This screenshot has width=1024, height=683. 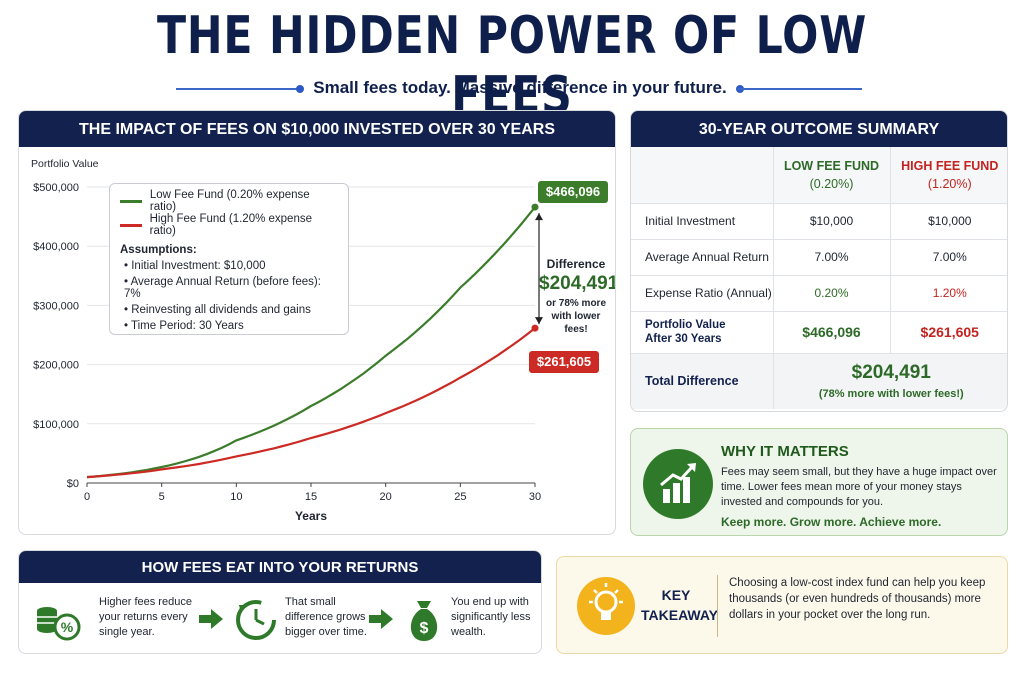 I want to click on total-label: Total Difference, so click(x=702, y=381).